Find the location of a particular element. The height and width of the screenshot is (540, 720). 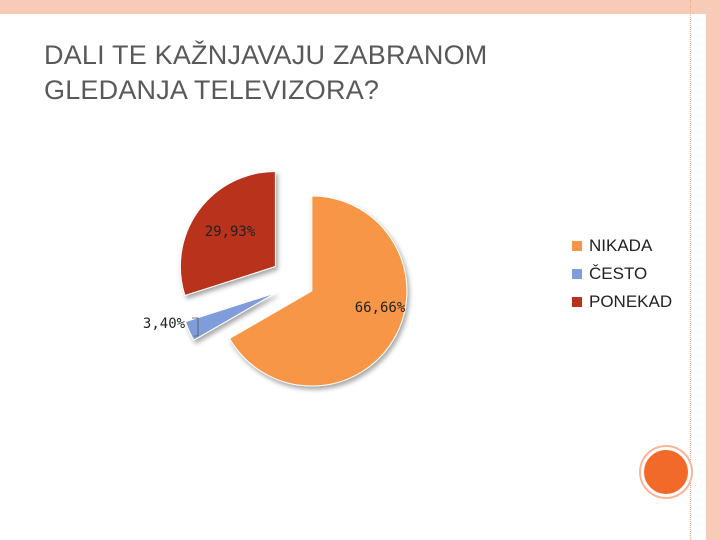

title-line-1: DALI TE KAŽNJAVAJU ZABRANOM is located at coordinates (266, 55).